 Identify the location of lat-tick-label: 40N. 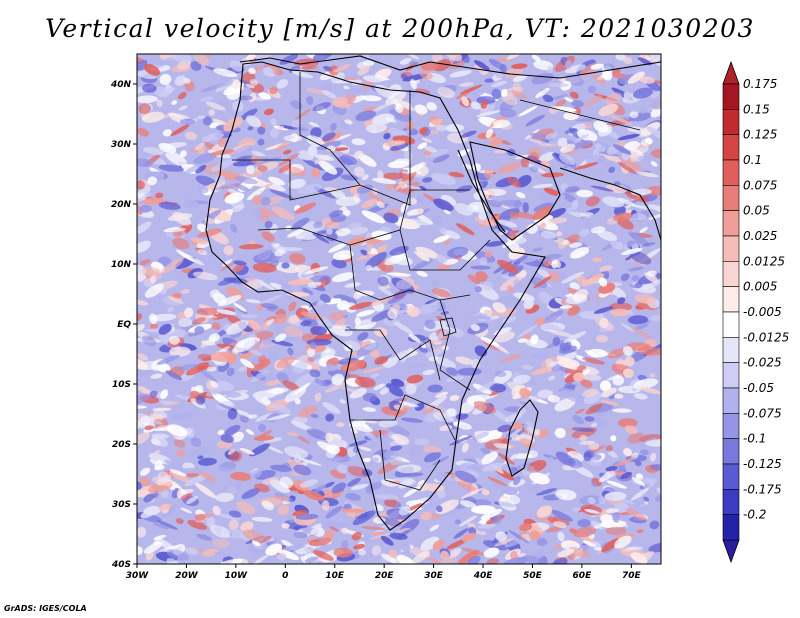
(121, 85).